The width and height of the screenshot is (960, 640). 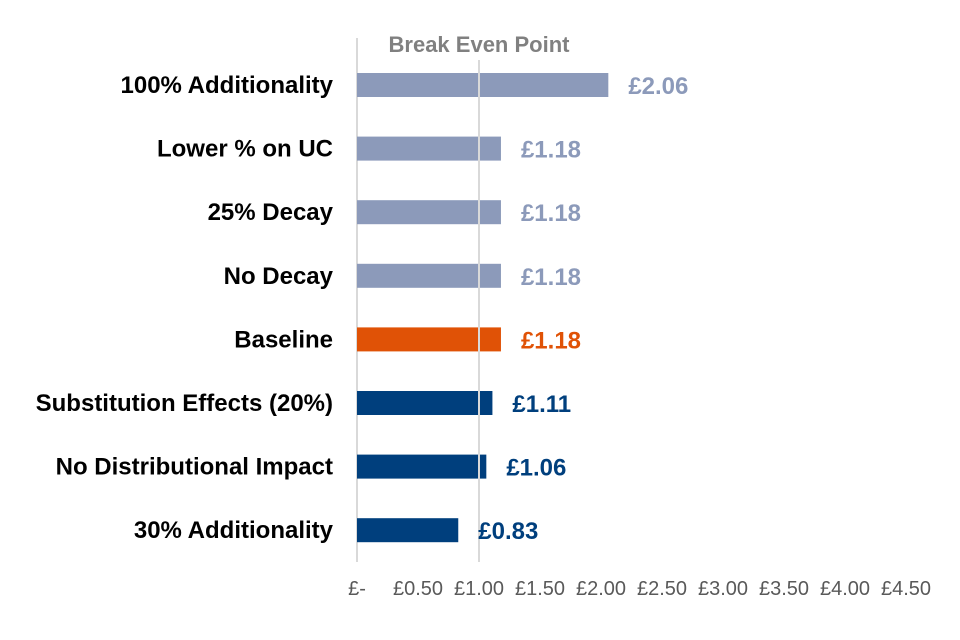 What do you see at coordinates (234, 530) in the screenshot?
I see `category-label: 30% Additionality` at bounding box center [234, 530].